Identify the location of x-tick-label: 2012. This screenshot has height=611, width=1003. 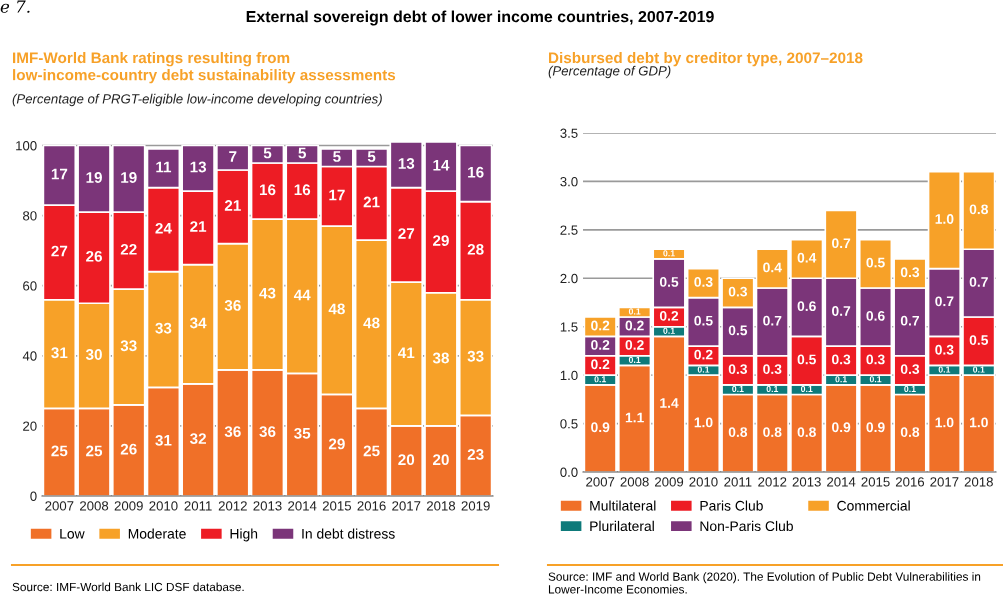
(232, 506).